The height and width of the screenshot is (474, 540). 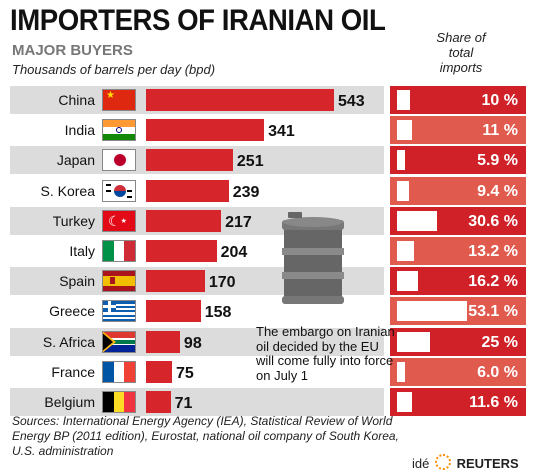 I want to click on belgium-flag, so click(x=119, y=402).